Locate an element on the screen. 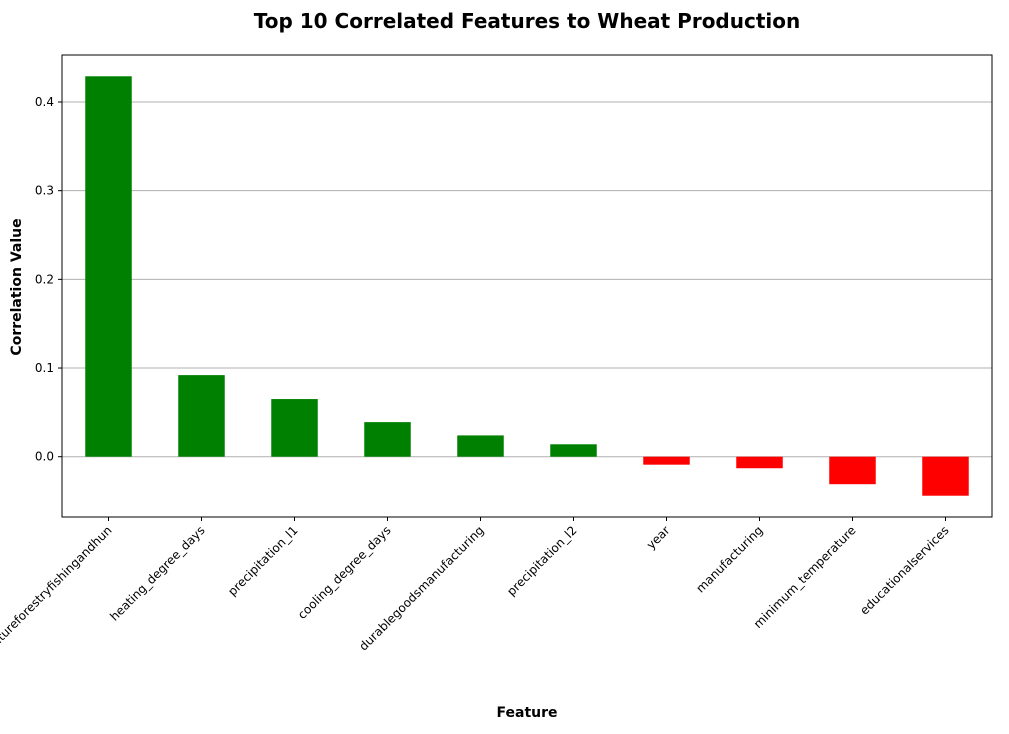 The image size is (1009, 734). x-tick-label: minimum_temperature is located at coordinates (805, 577).